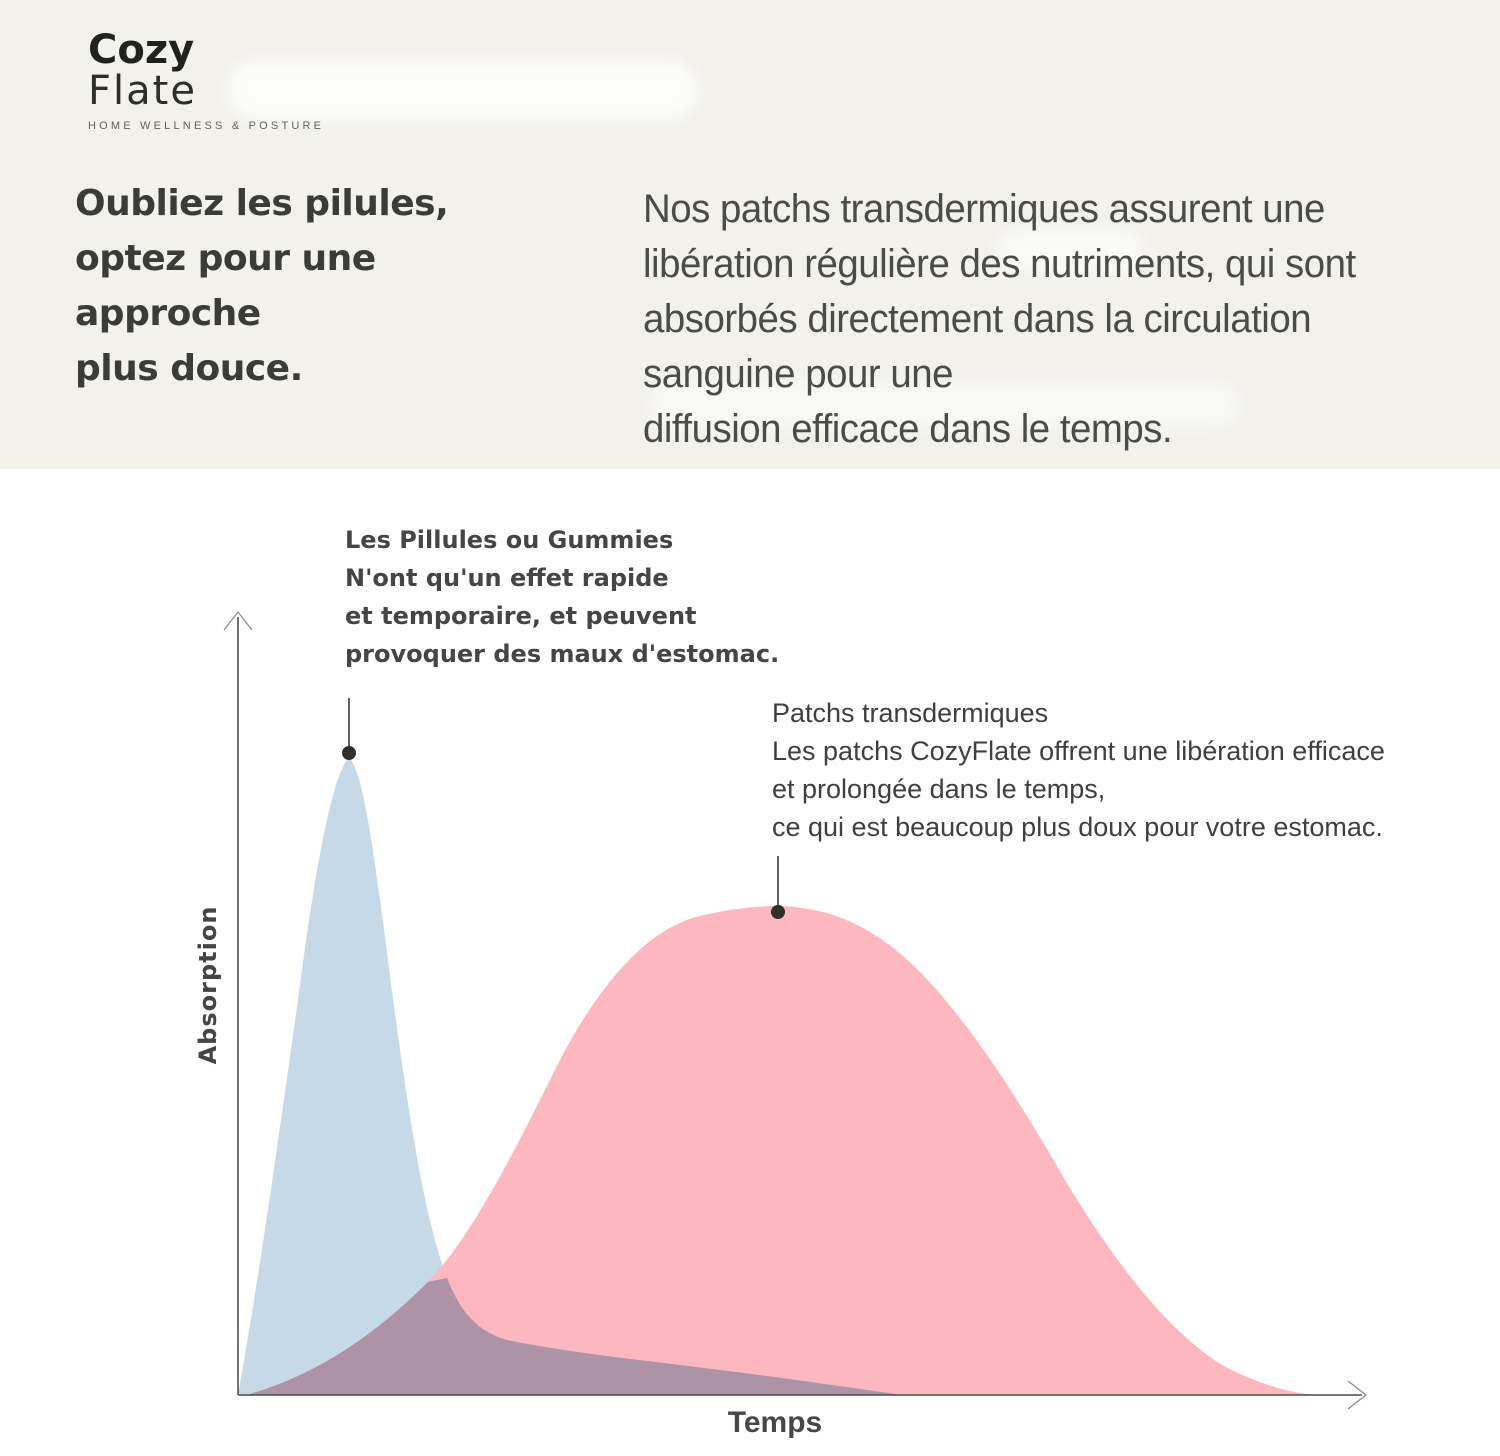 This screenshot has height=1456, width=1500. What do you see at coordinates (206, 126) in the screenshot?
I see `logo-tagline: HOME WELLNESS & POSTURE` at bounding box center [206, 126].